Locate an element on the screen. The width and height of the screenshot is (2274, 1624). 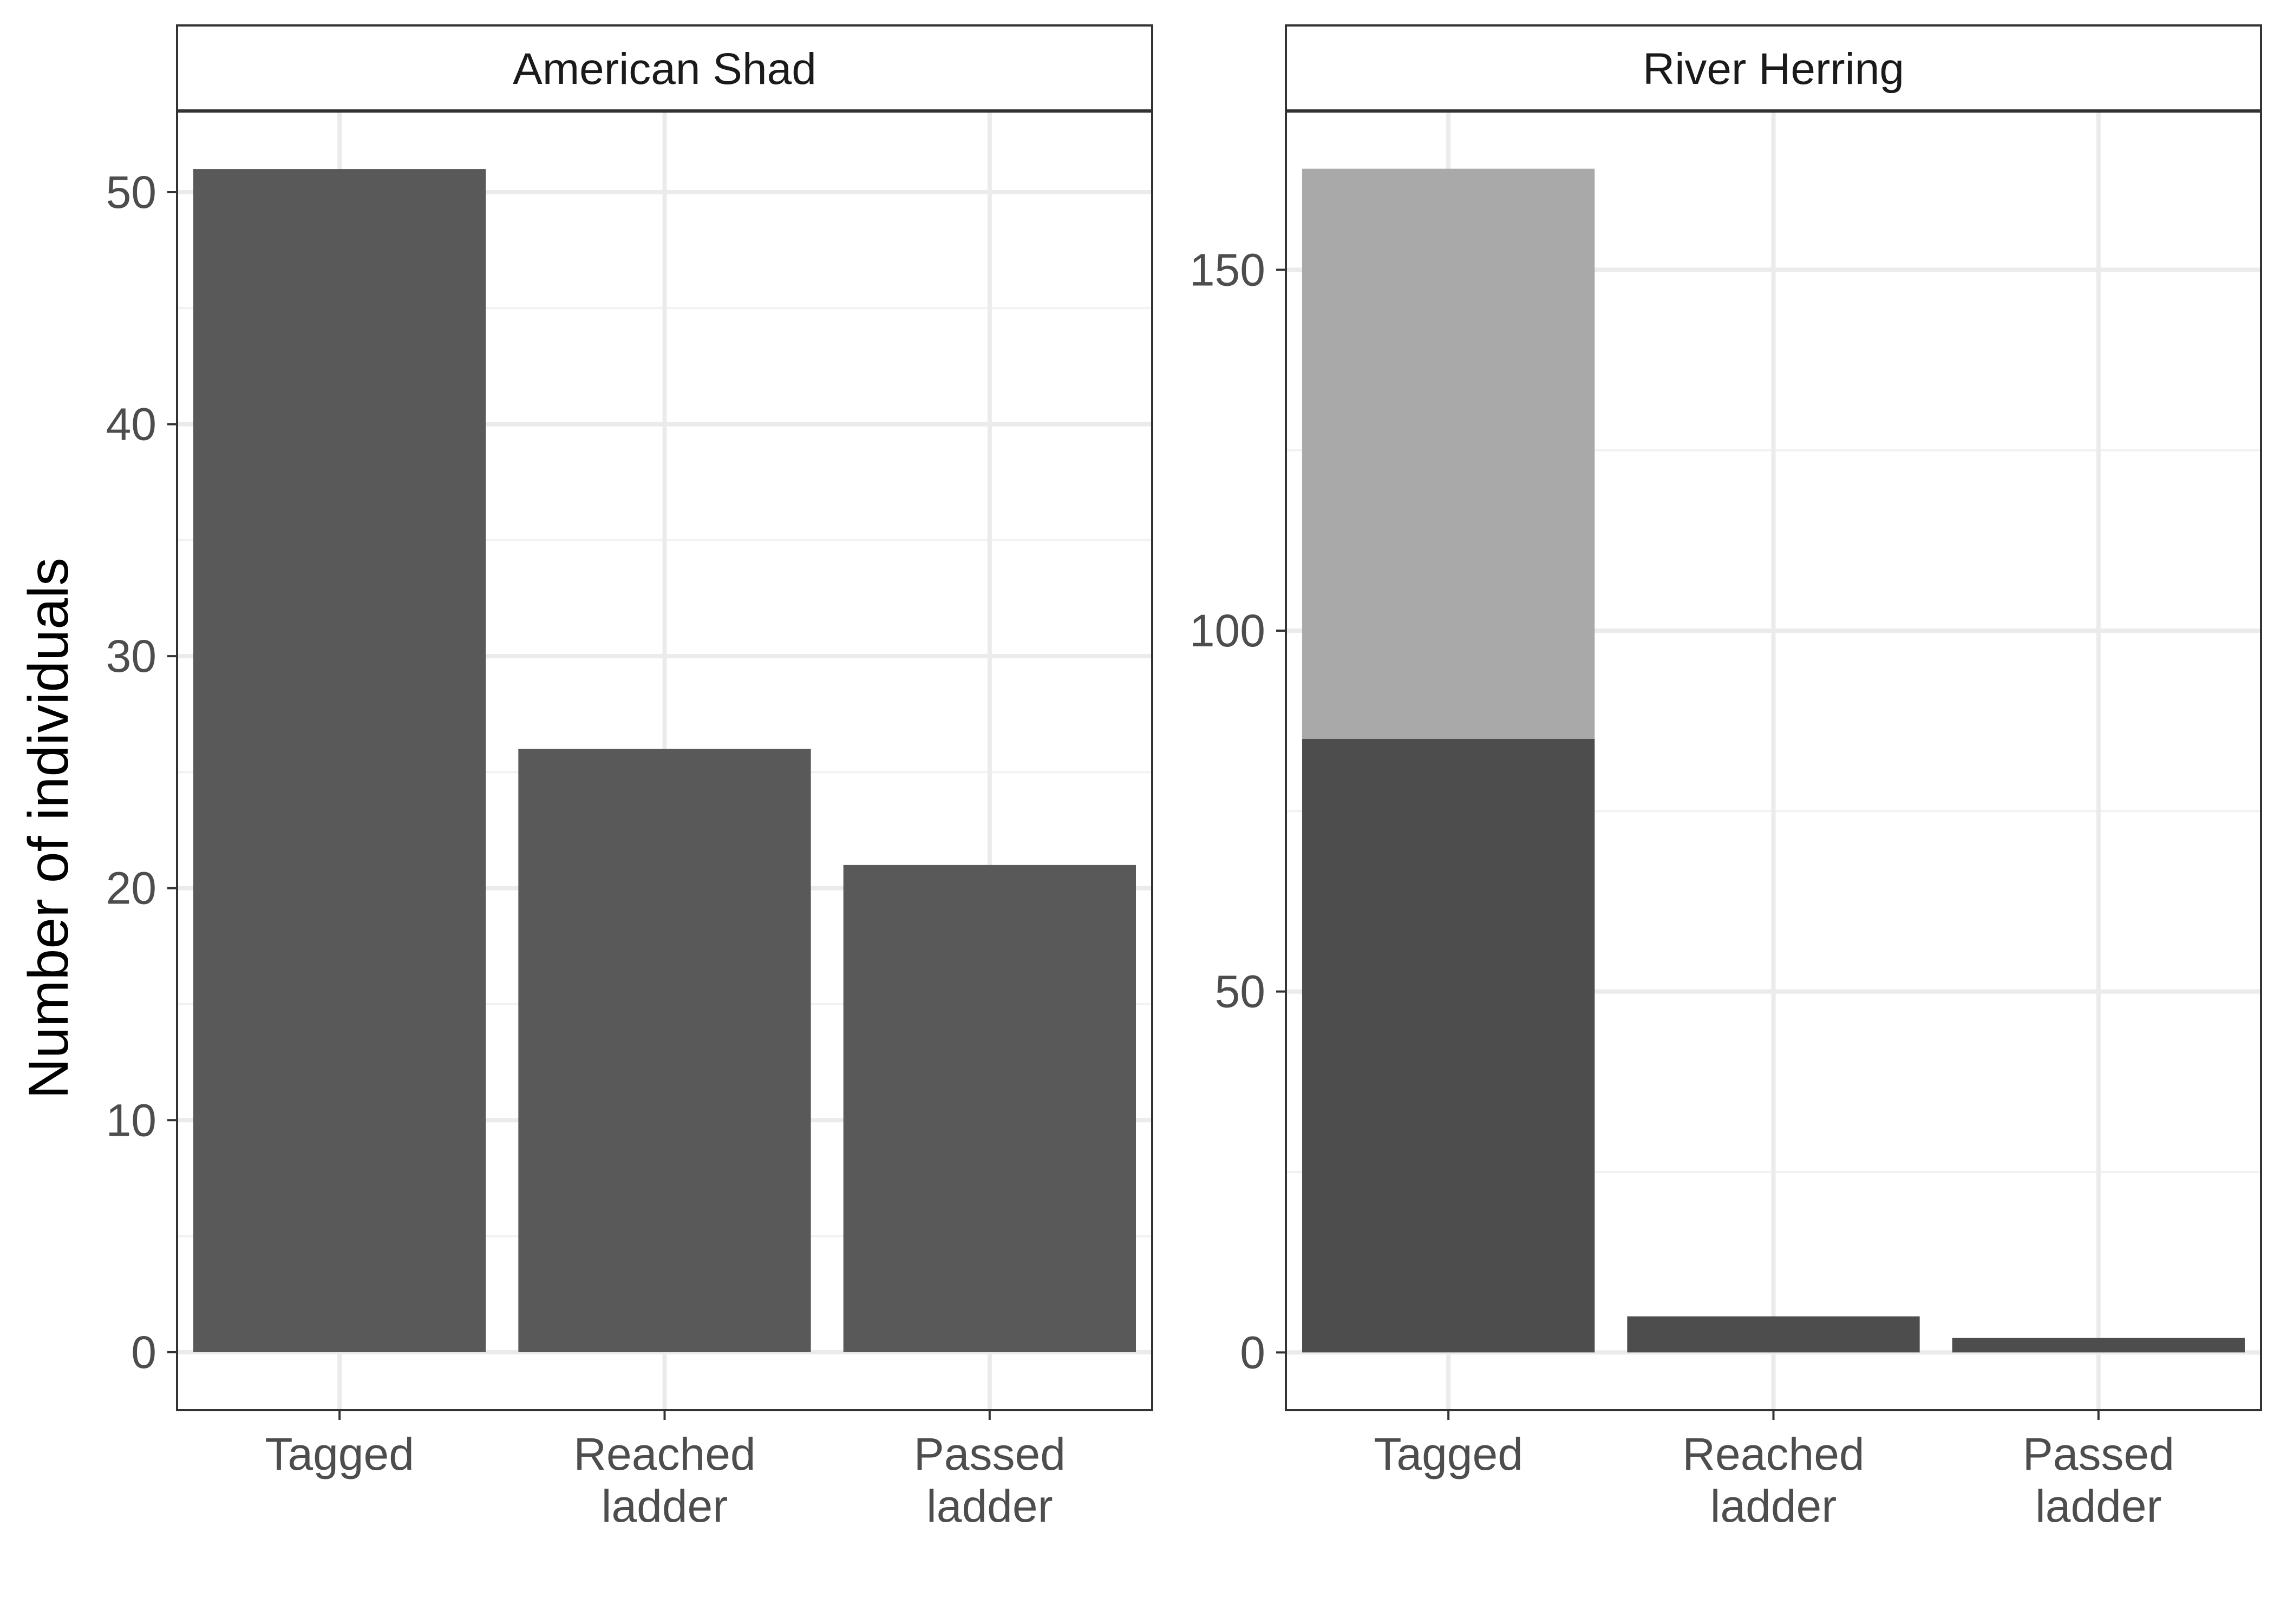
panel-2-x-tick-label-3-line-1: Passed is located at coordinates (2098, 1454).